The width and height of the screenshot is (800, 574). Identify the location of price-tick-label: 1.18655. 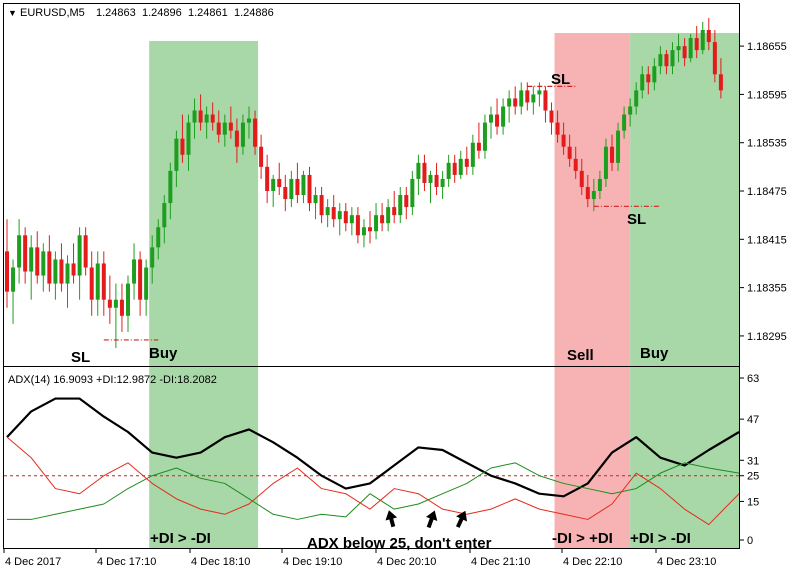
(767, 47).